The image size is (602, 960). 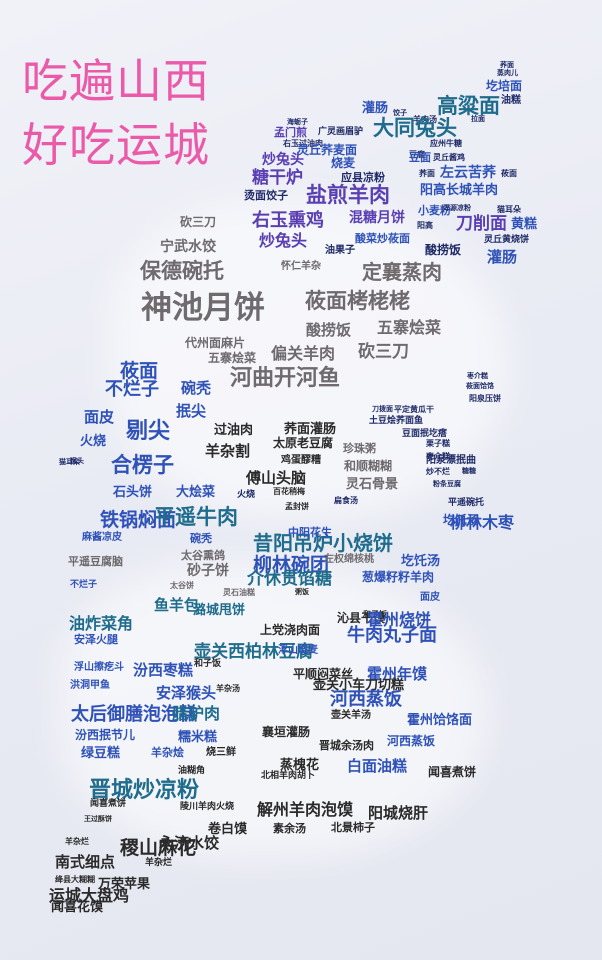 What do you see at coordinates (101, 753) in the screenshot?
I see `food-word: 绿豆糕` at bounding box center [101, 753].